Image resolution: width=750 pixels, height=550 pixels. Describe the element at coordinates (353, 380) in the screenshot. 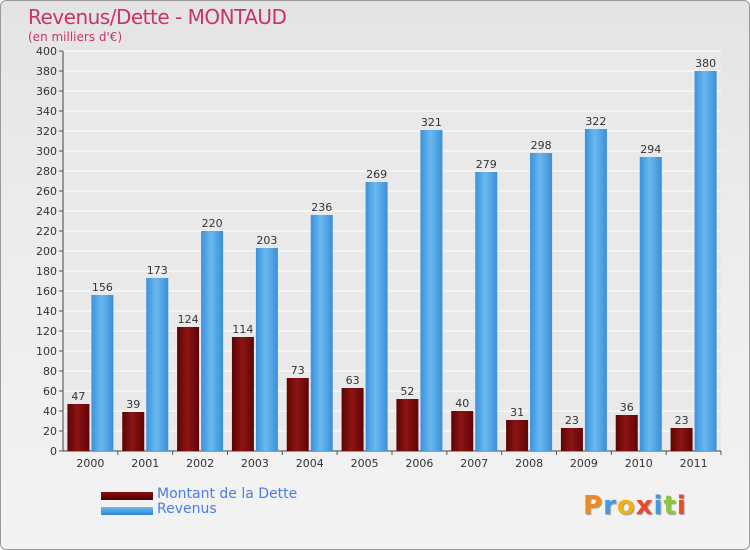

I see `data-label-dette: 63` at that location.